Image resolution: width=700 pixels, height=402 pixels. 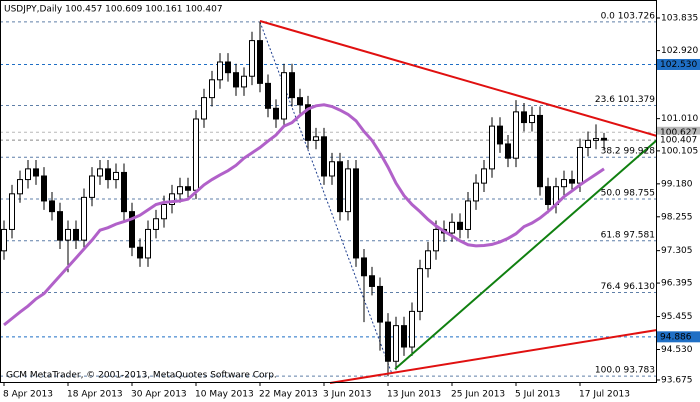 What do you see at coordinates (677, 350) in the screenshot?
I see `y-tick-label: 94.530` at bounding box center [677, 350].